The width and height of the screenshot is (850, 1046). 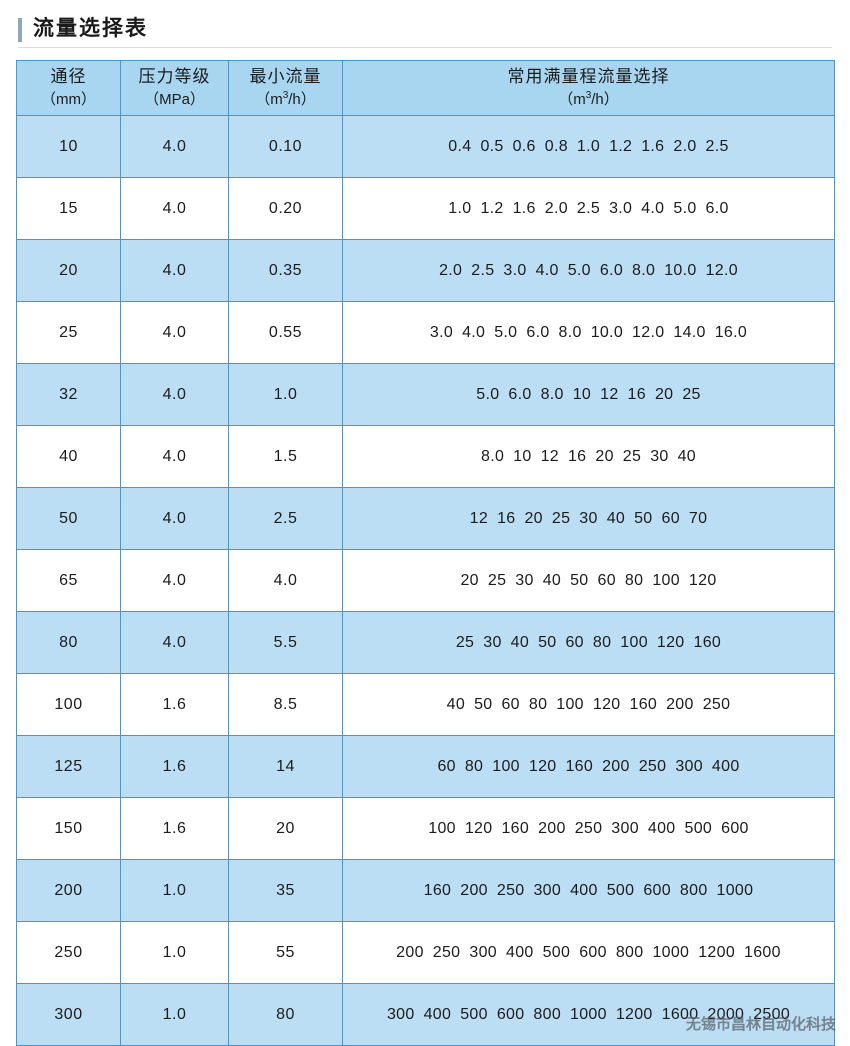 What do you see at coordinates (492, 208) in the screenshot?
I see `flow-value: 1.2` at bounding box center [492, 208].